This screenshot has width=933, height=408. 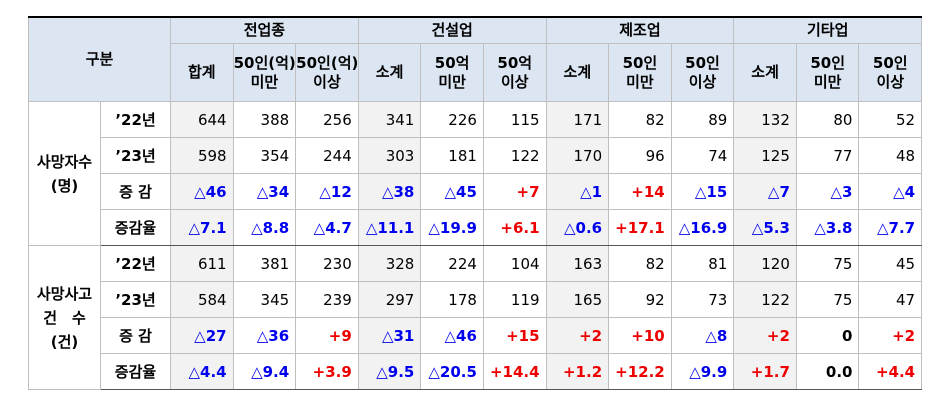 What do you see at coordinates (476, 155) in the screenshot?
I see `table-row: ’23년 598 354 244 303 181 122 170 96 74 125 77 48` at bounding box center [476, 155].